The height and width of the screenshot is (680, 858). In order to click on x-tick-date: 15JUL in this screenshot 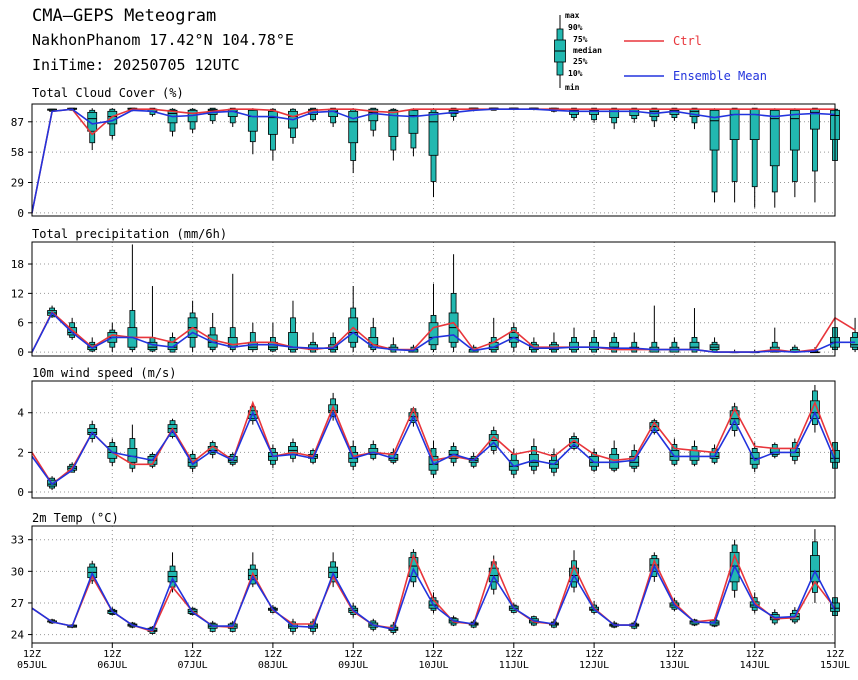, I will do `click(835, 665)`.